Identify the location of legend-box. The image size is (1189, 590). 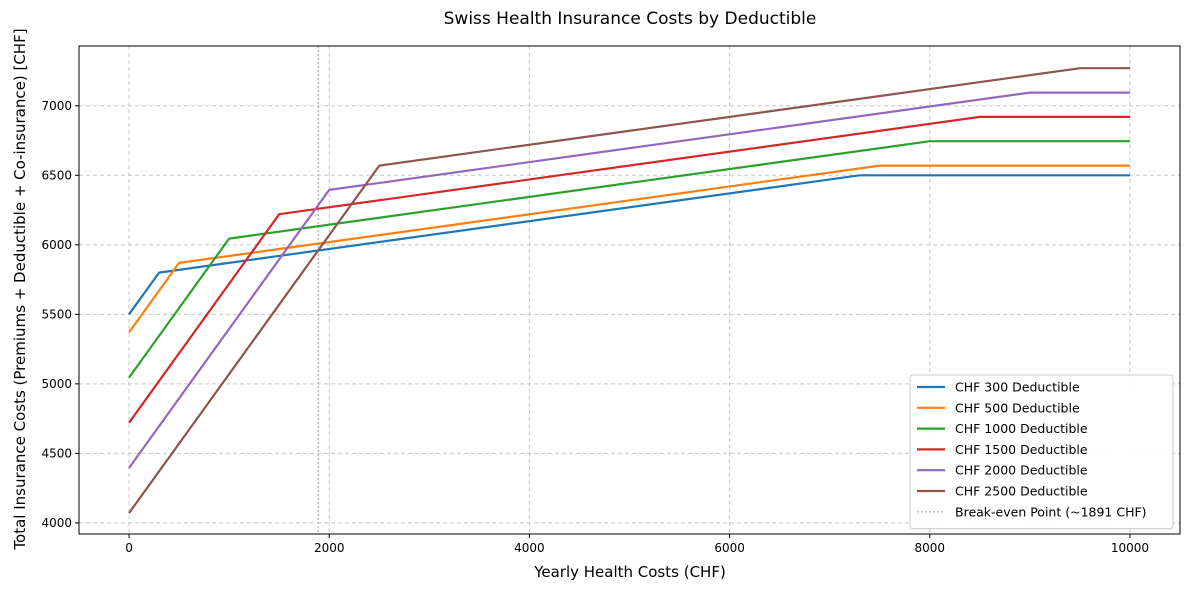
(1041, 452).